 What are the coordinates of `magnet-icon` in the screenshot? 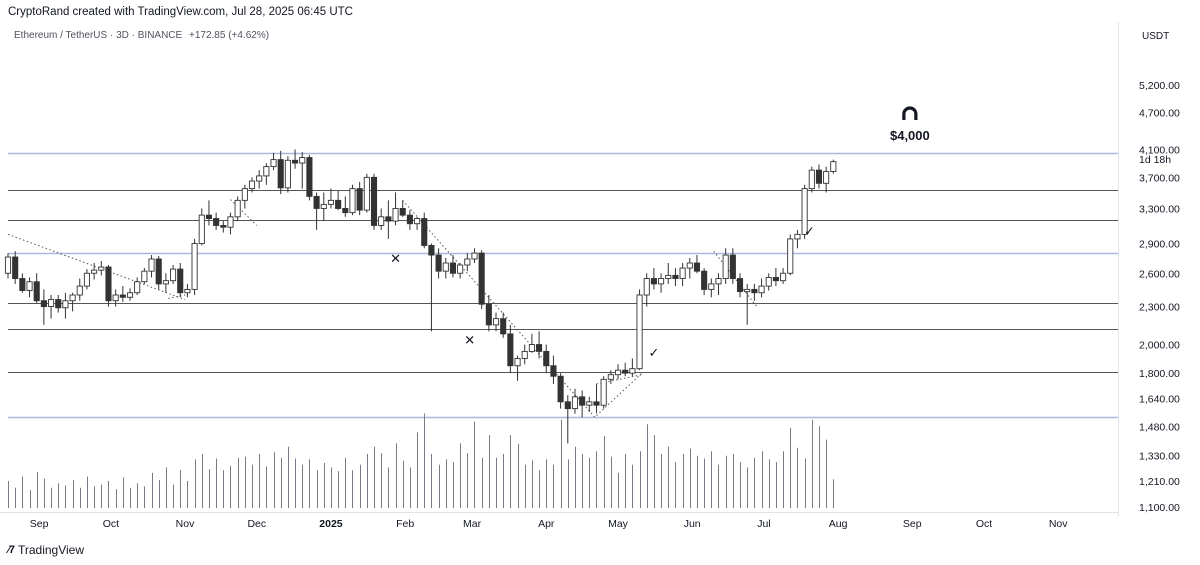 It's located at (910, 113).